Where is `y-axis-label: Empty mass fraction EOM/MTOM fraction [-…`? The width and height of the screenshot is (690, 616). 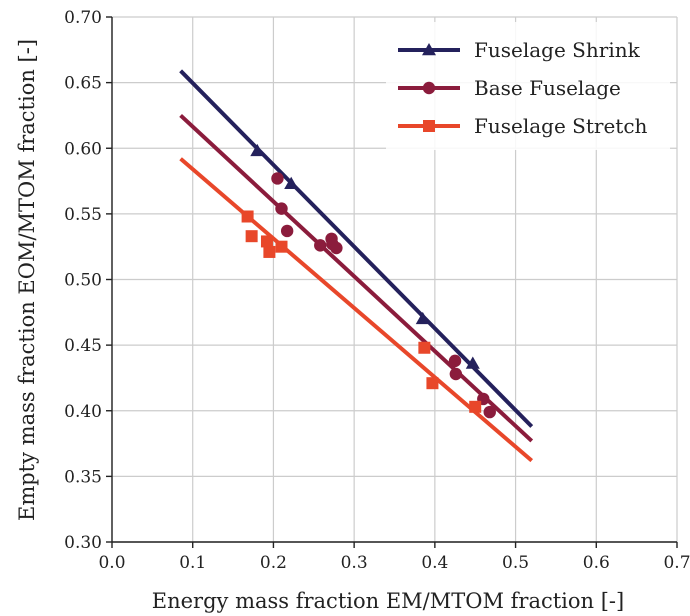
y-axis-label: Empty mass fraction EOM/MTOM fraction [-… is located at coordinates (27, 280).